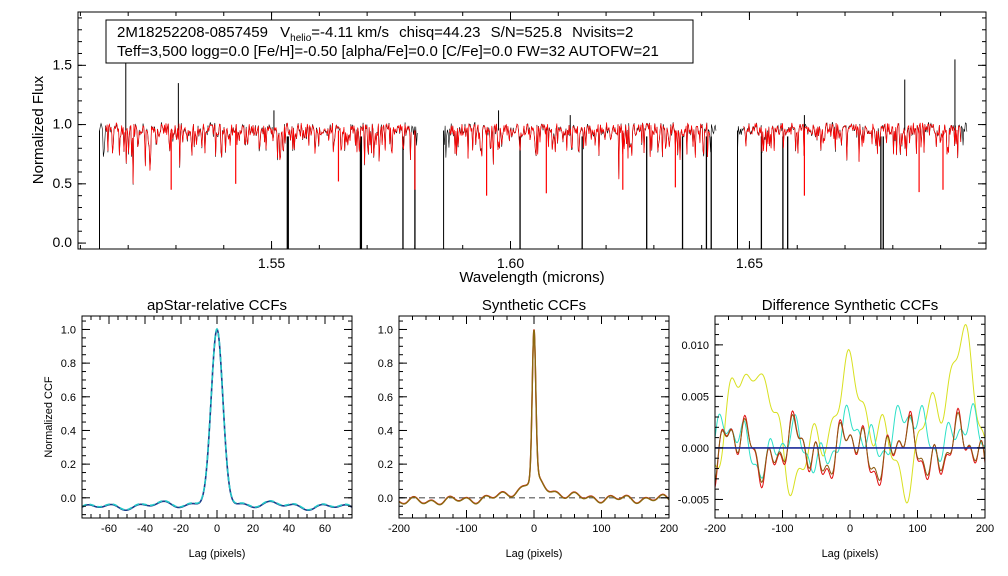  What do you see at coordinates (68, 465) in the screenshot?
I see `ccf-apstar-y-tick-label: 0.2` at bounding box center [68, 465].